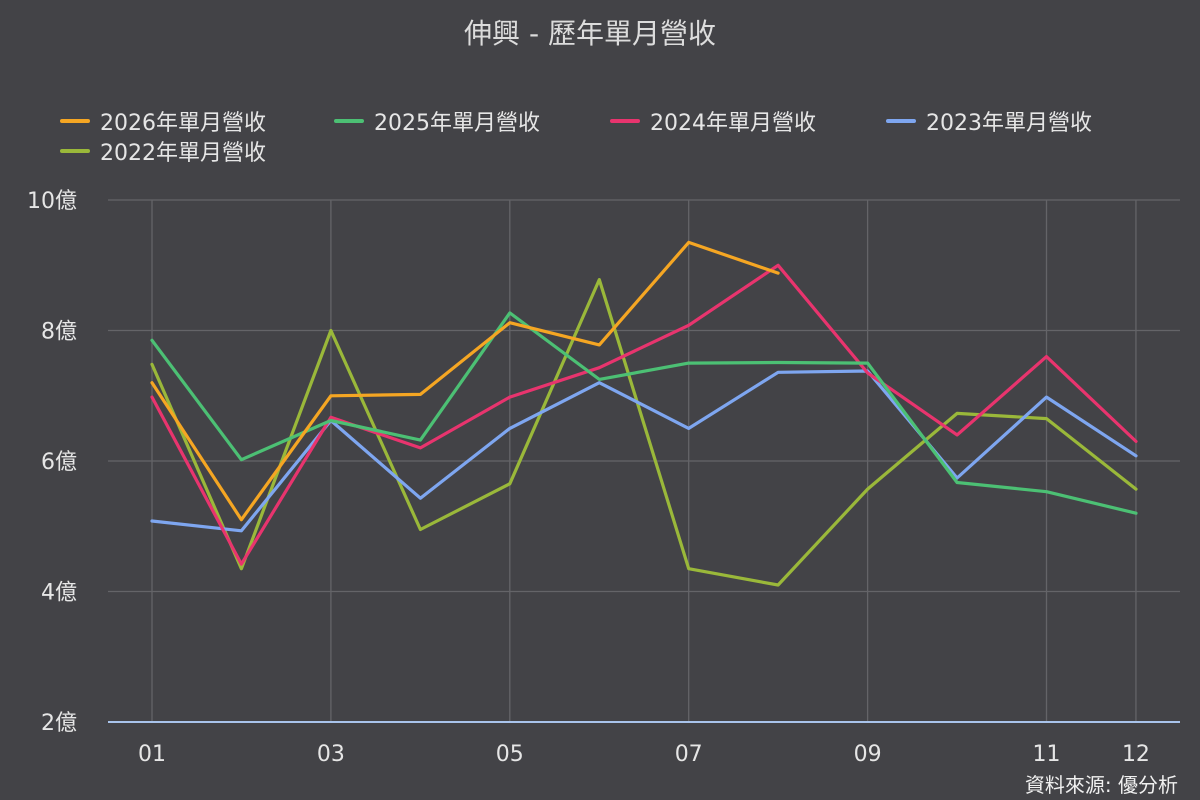 This screenshot has height=800, width=1200. I want to click on legend-swatch-2025, so click(349, 121).